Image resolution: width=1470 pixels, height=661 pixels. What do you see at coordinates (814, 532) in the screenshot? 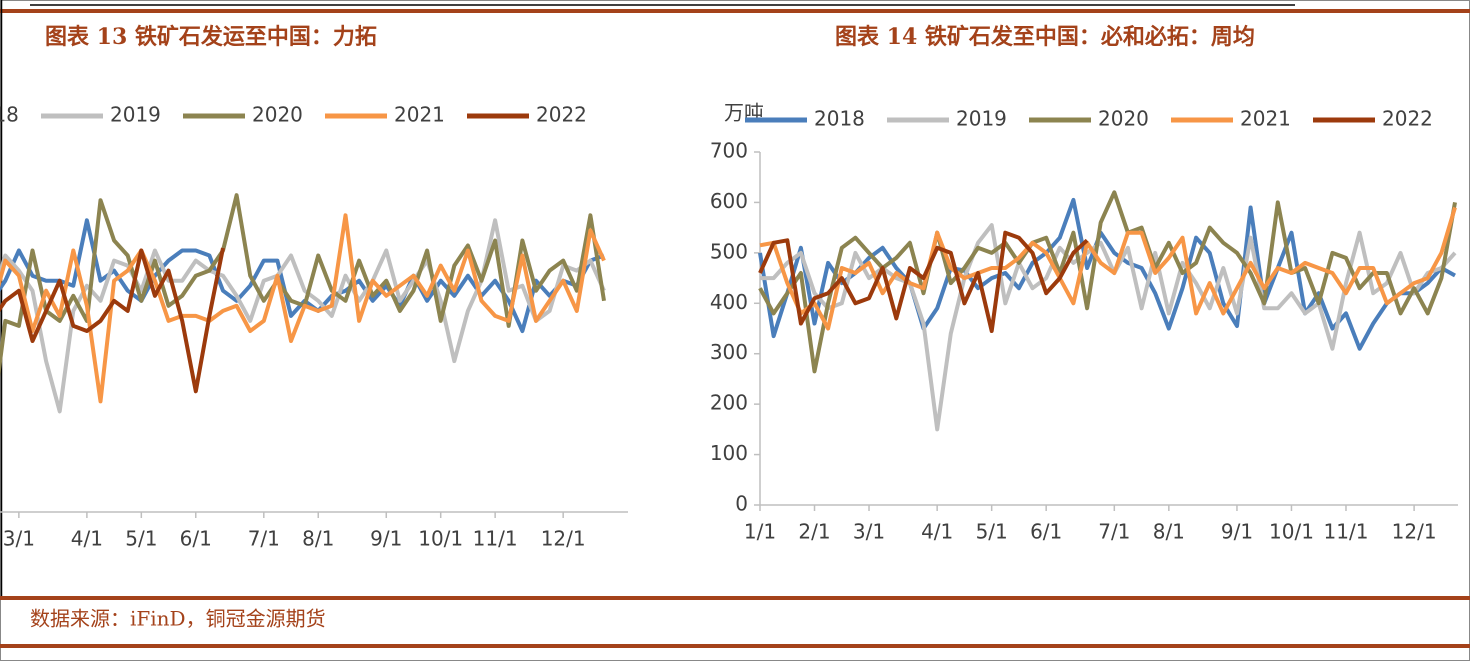
I see `x-tick-label: 2/1` at bounding box center [814, 532].